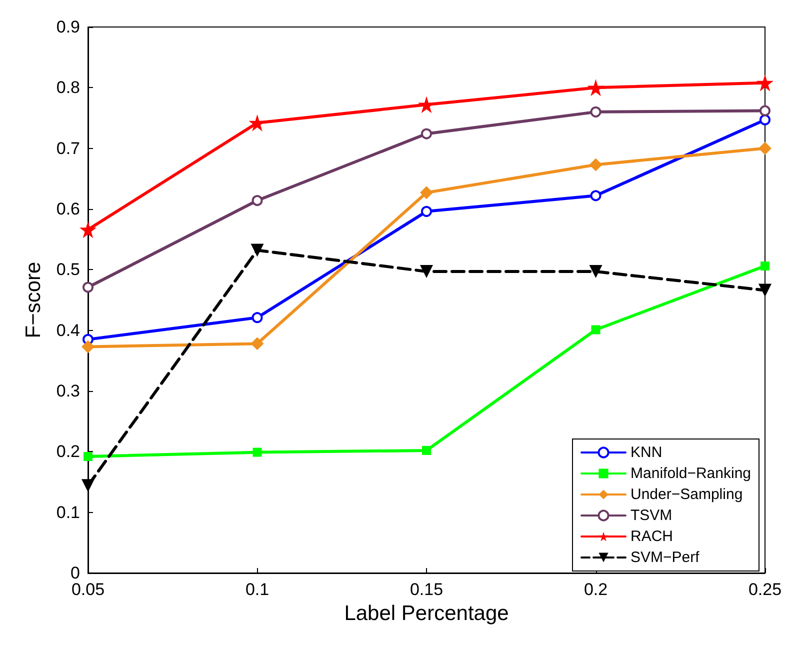 The width and height of the screenshot is (795, 647). What do you see at coordinates (88, 589) in the screenshot?
I see `x-tick-label: 0.05` at bounding box center [88, 589].